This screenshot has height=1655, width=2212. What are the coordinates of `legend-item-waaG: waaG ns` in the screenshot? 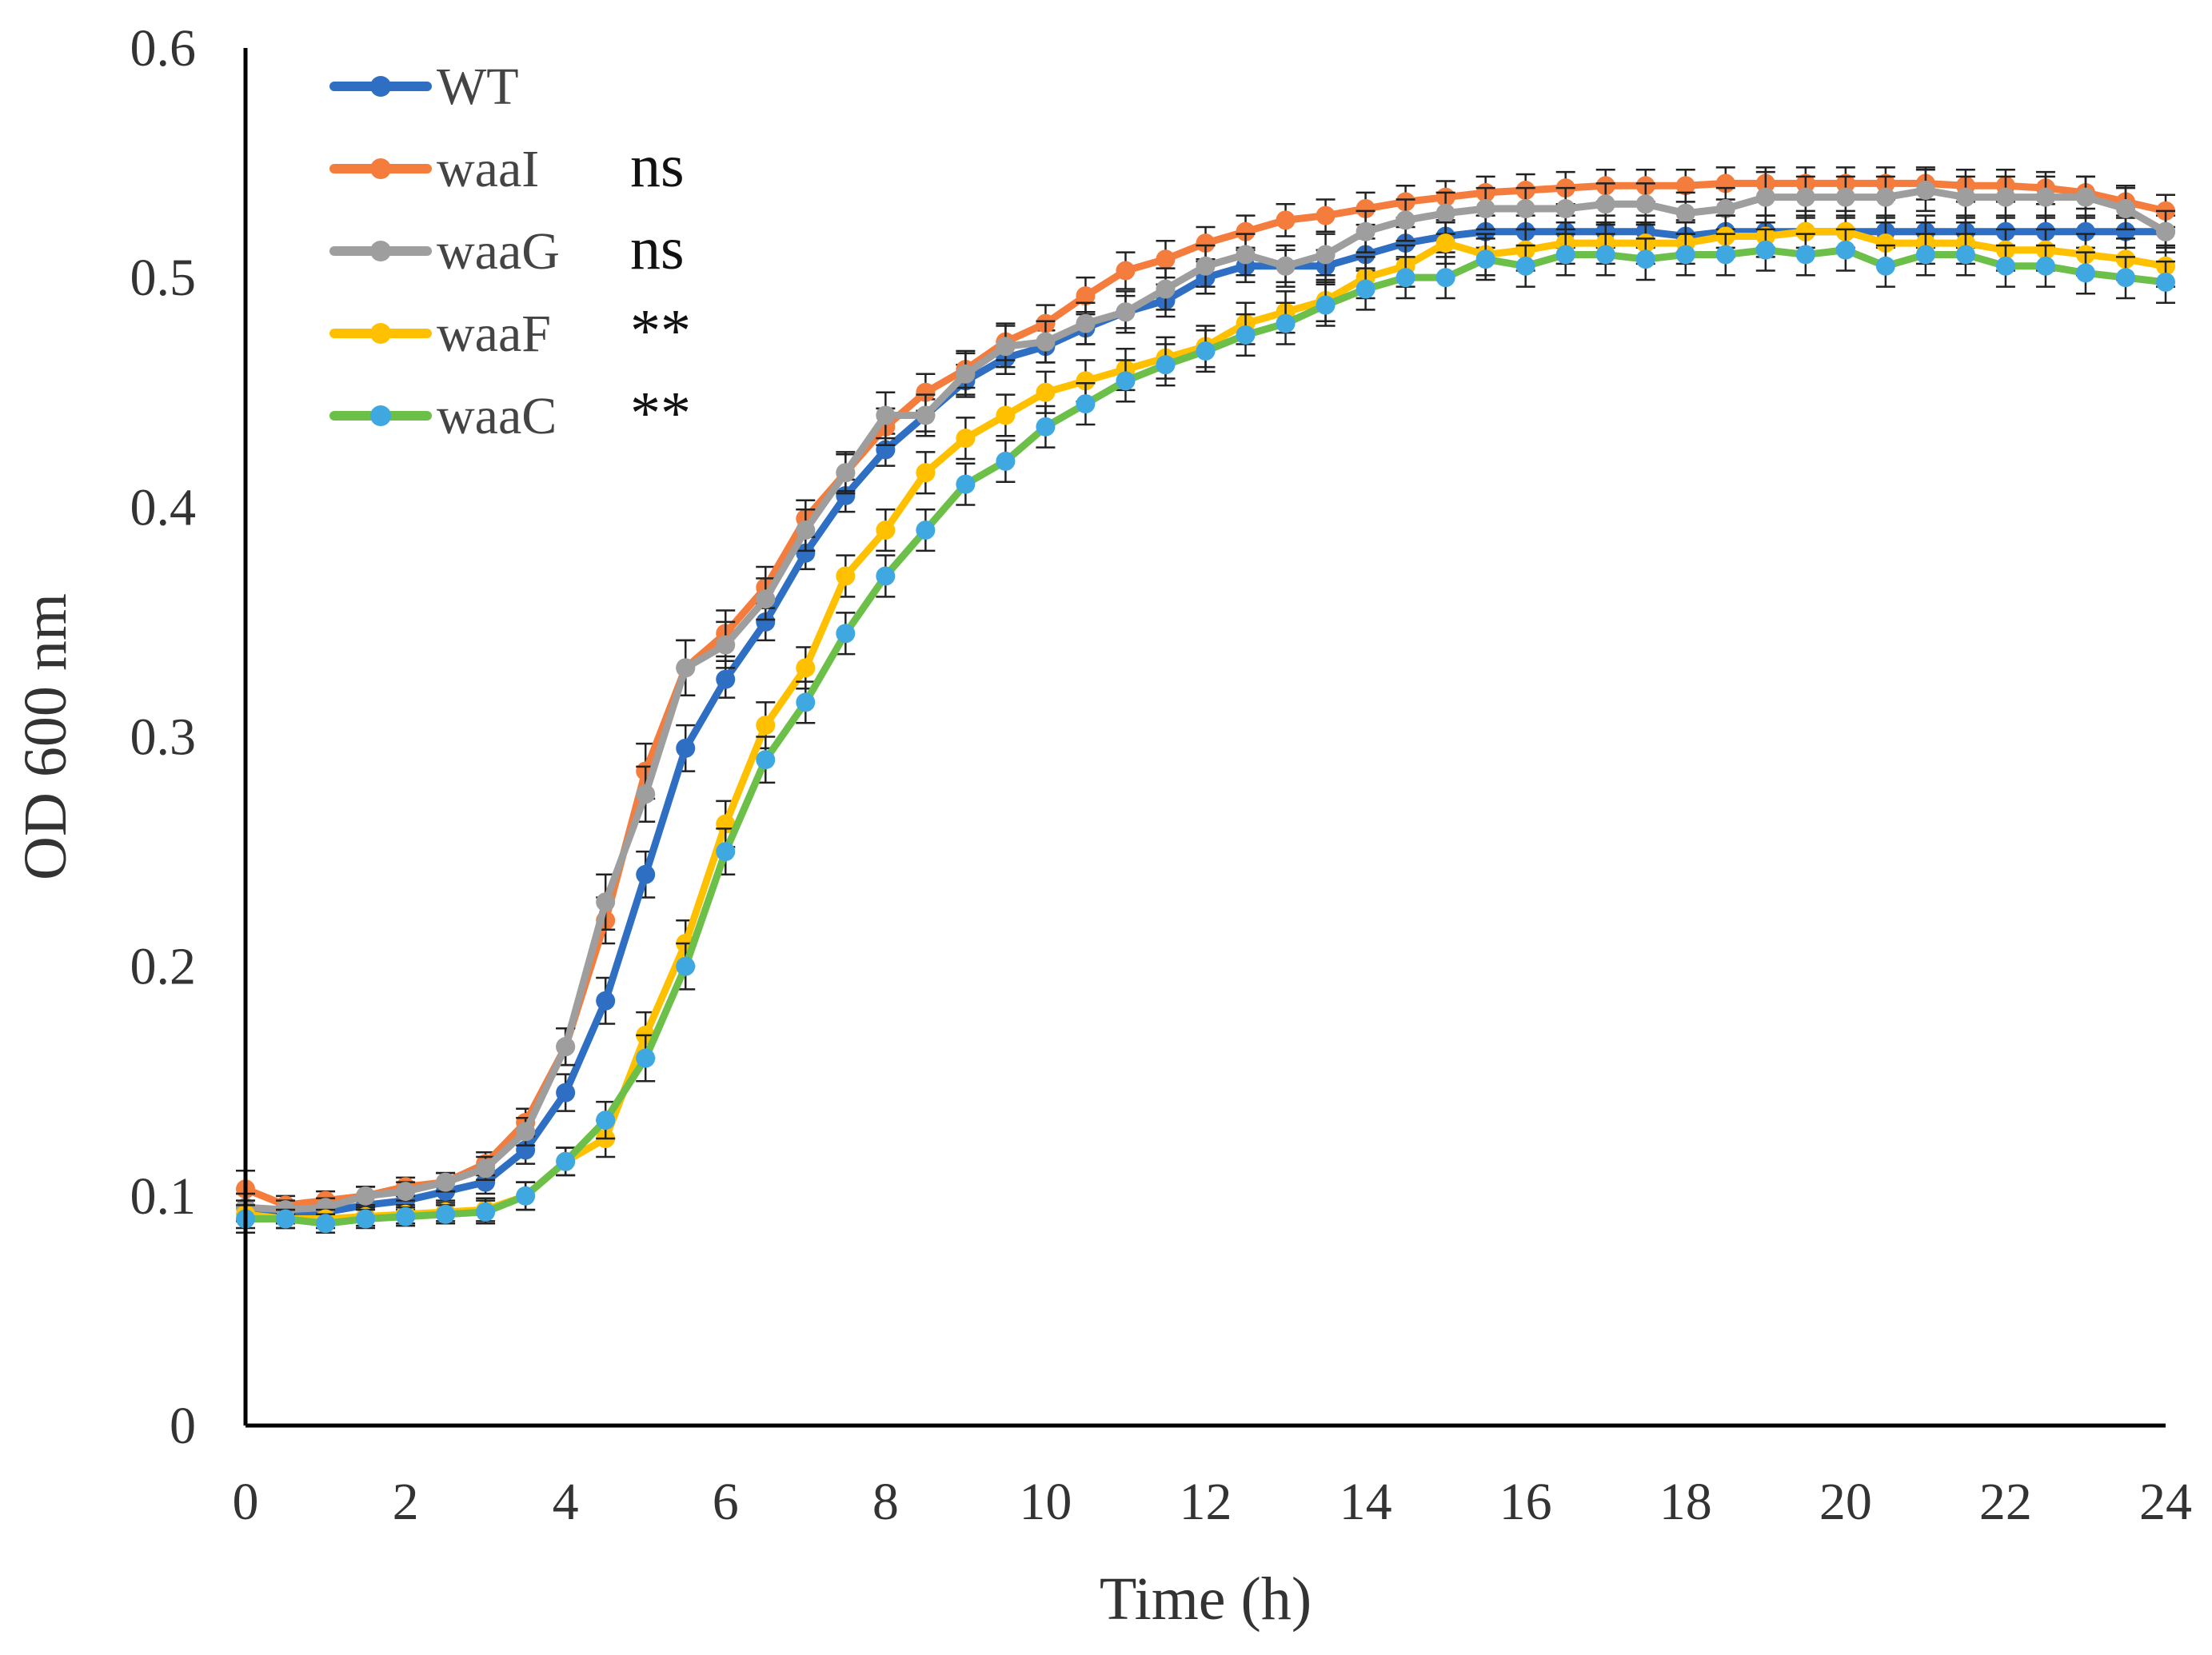 It's located at (507, 248).